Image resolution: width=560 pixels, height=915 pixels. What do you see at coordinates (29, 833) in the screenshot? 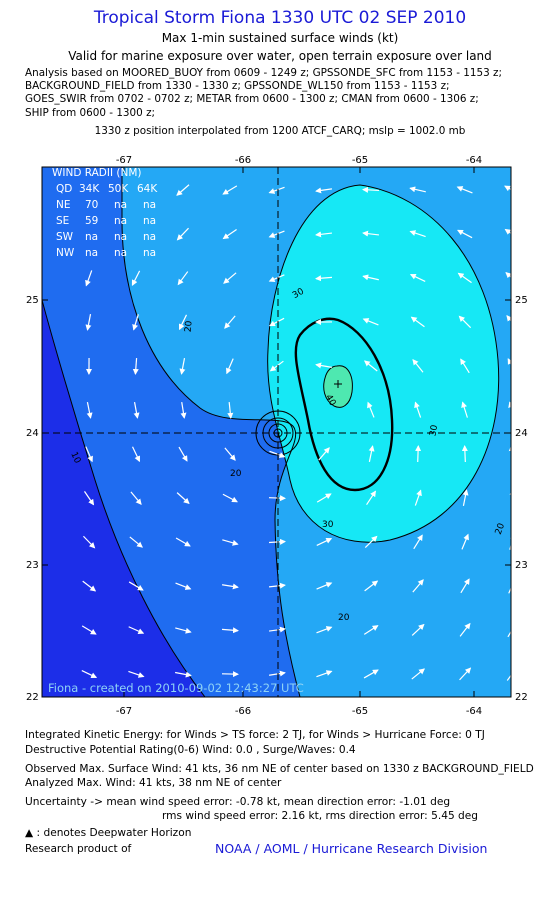
I see `triangle-icon: ▲` at bounding box center [29, 833].